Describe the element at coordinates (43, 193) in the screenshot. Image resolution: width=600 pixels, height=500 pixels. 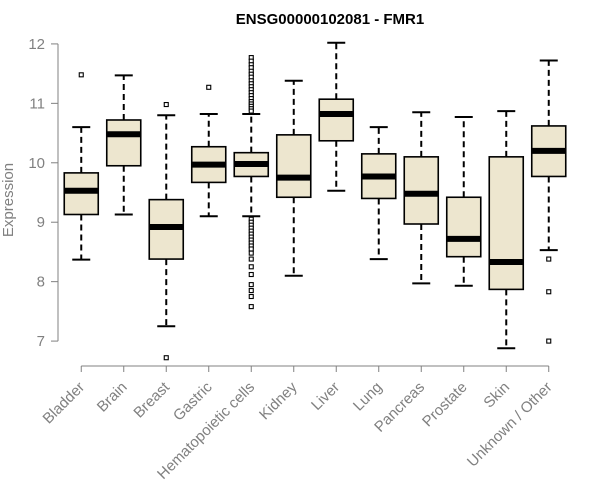
I see `y-axis: 7 8 9 10 11 12` at that location.